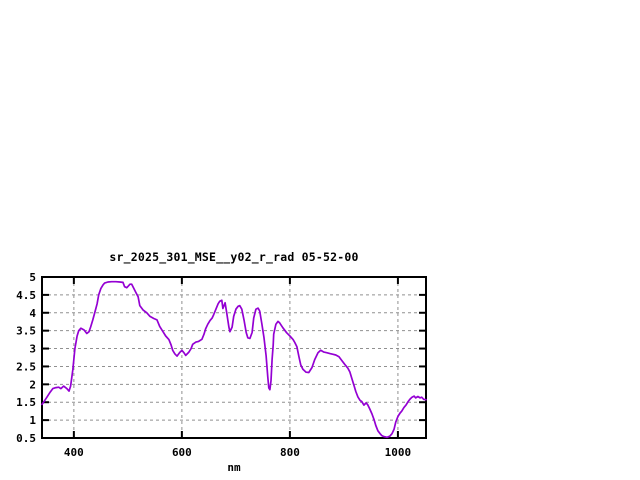 This screenshot has height=480, width=640. Describe the element at coordinates (182, 452) in the screenshot. I see `x-tick-label: 600` at that location.